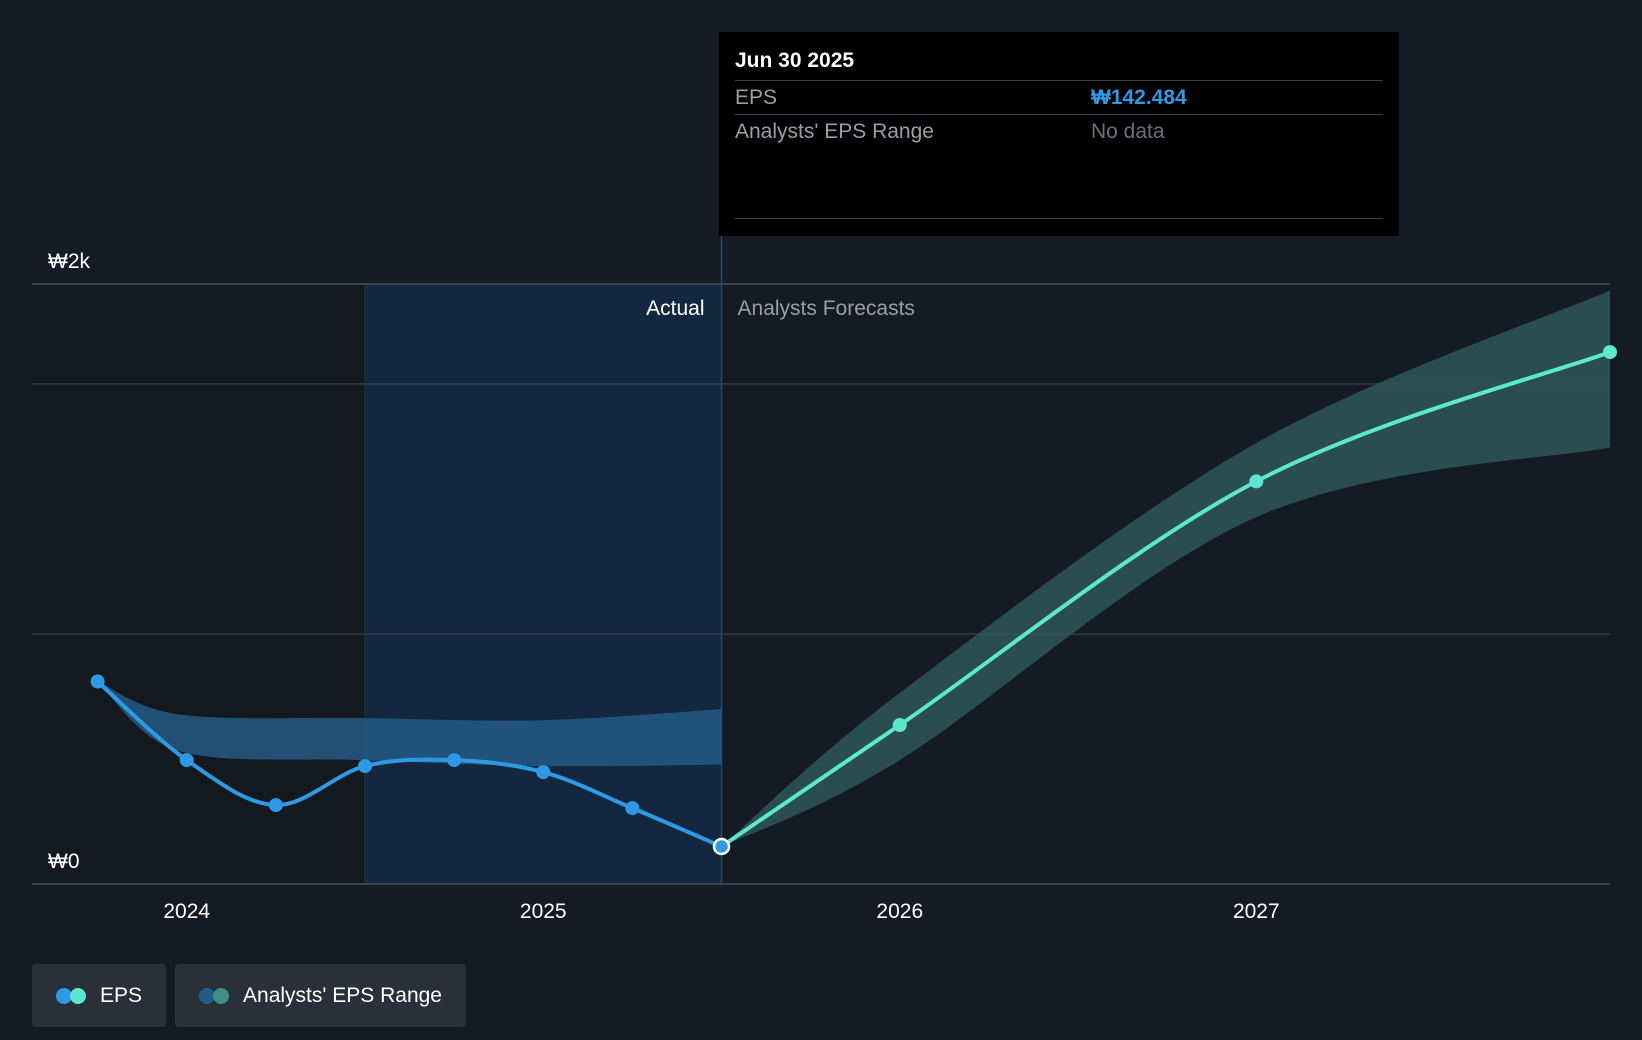  I want to click on tooltip-divider, so click(1059, 218).